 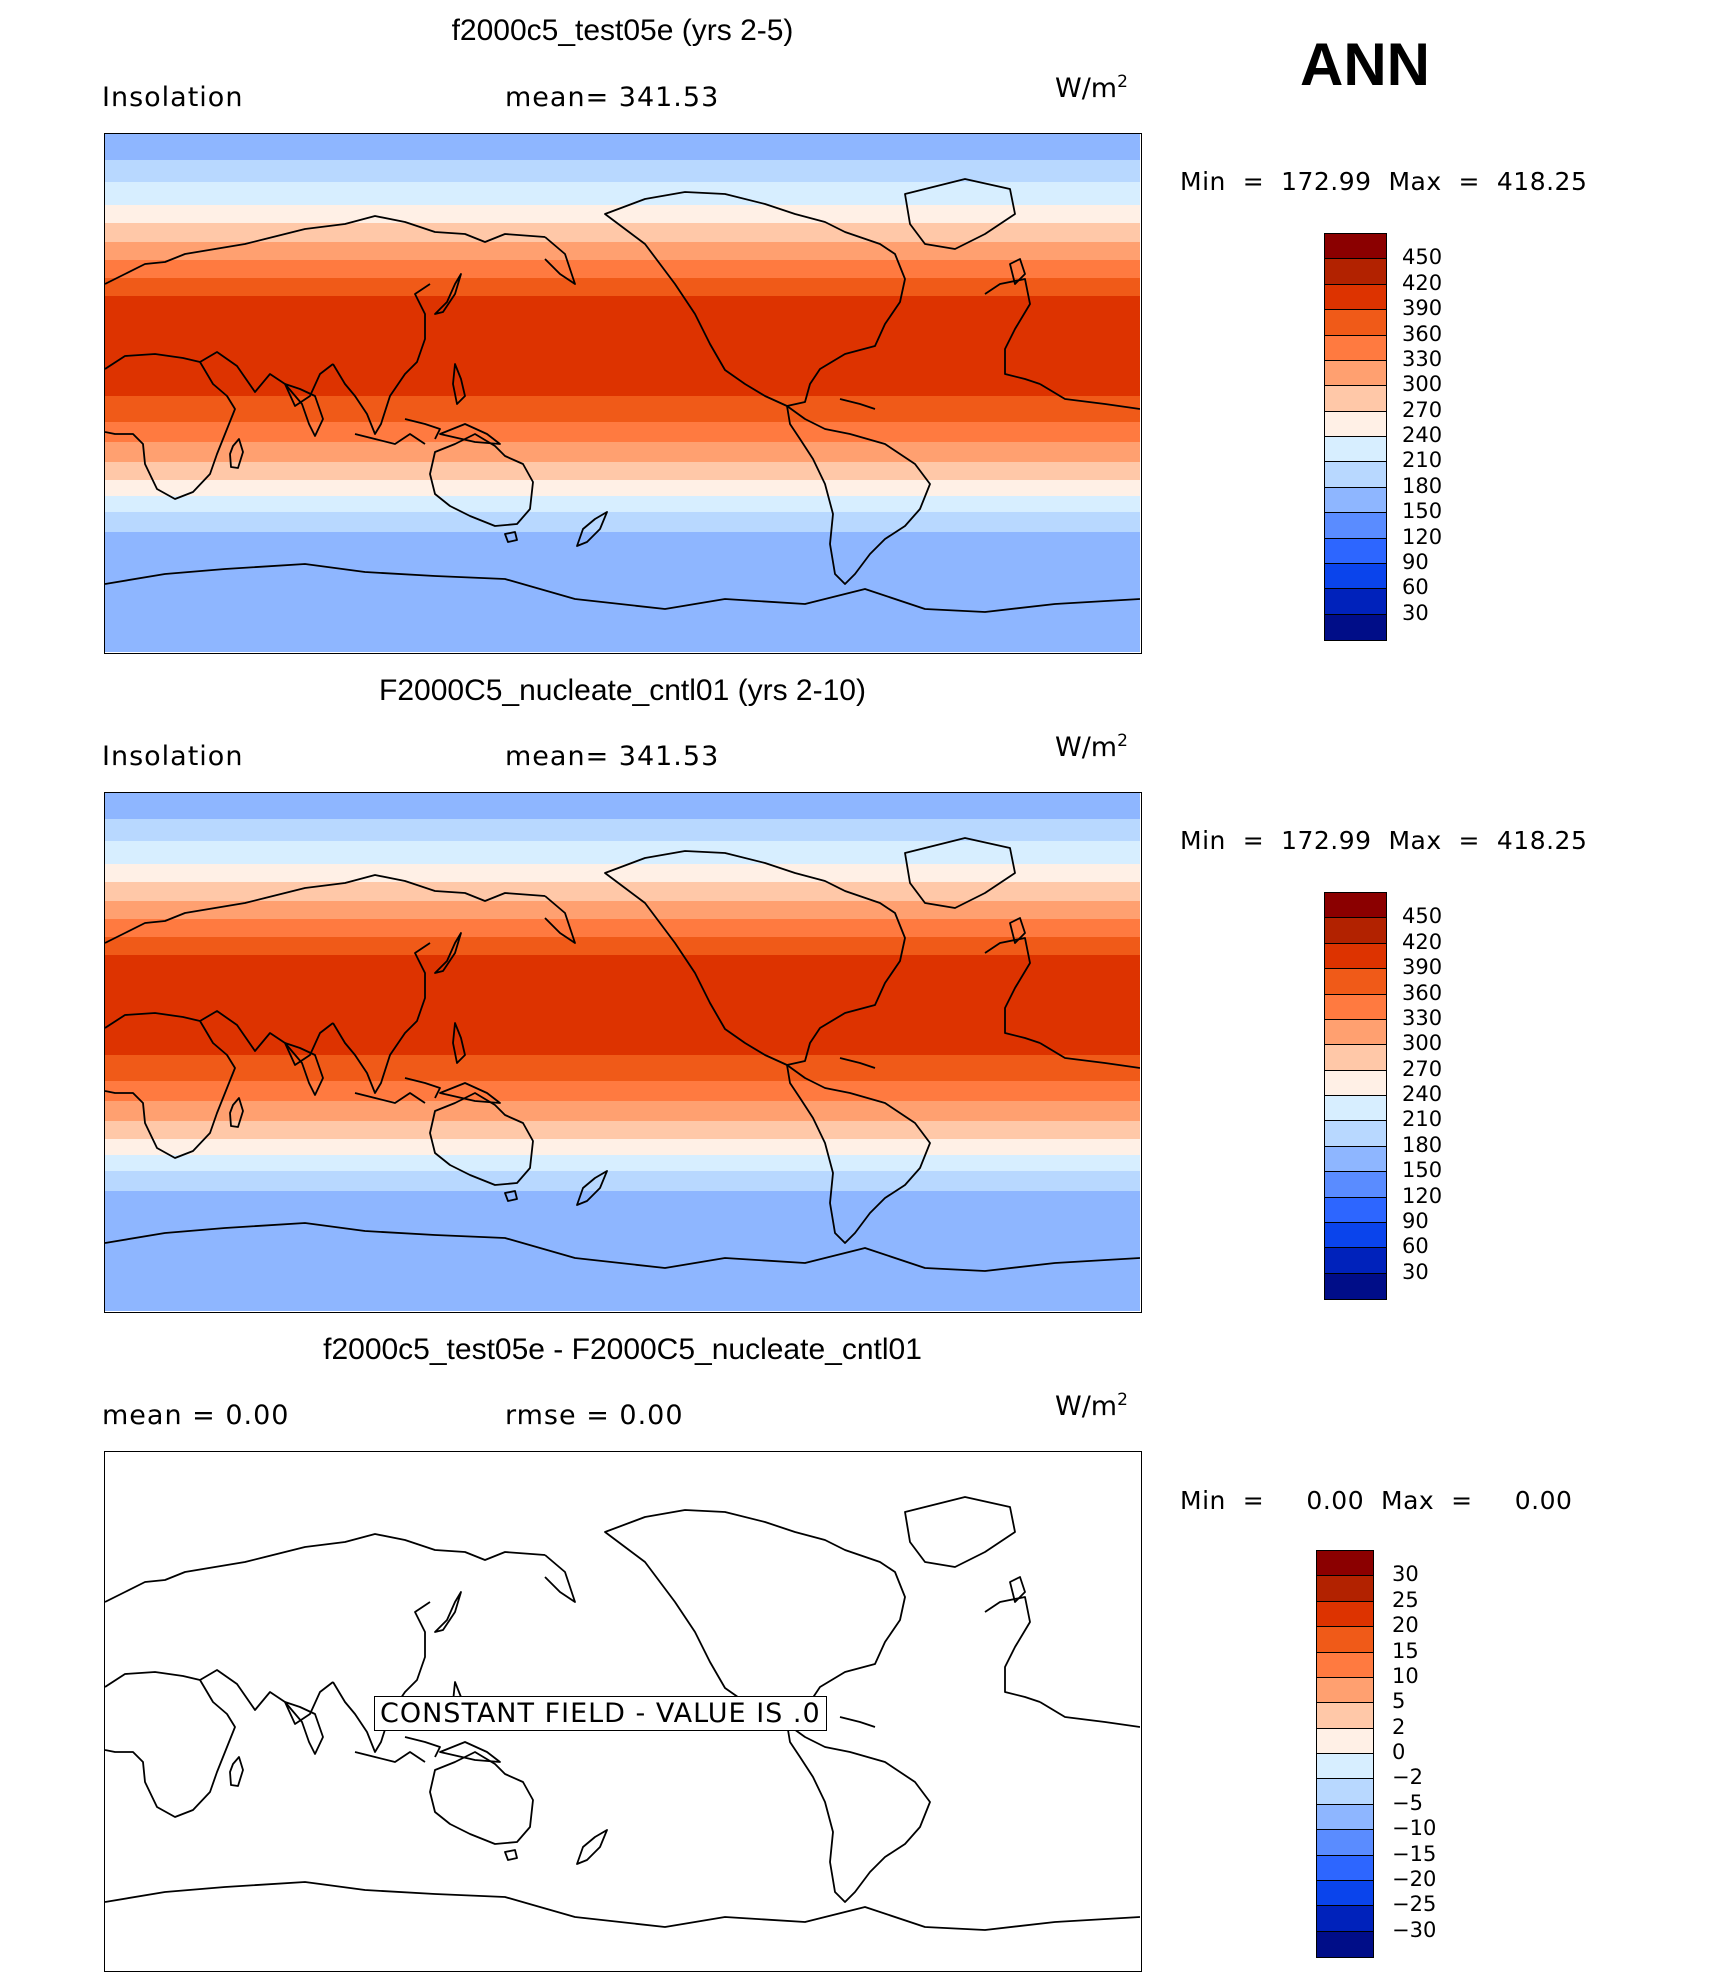 I want to click on colorbar-tick-label: 10, so click(x=1405, y=1675).